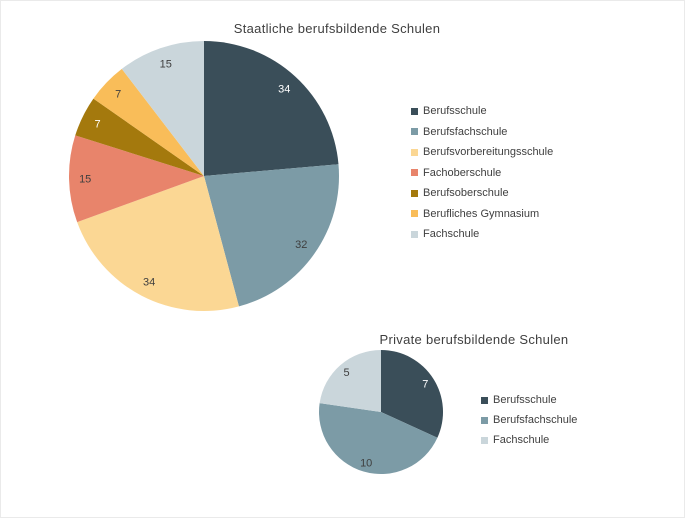 The width and height of the screenshot is (685, 518). Describe the element at coordinates (301, 245) in the screenshot. I see `pie-value-label-berufsfachschule: 32` at that location.